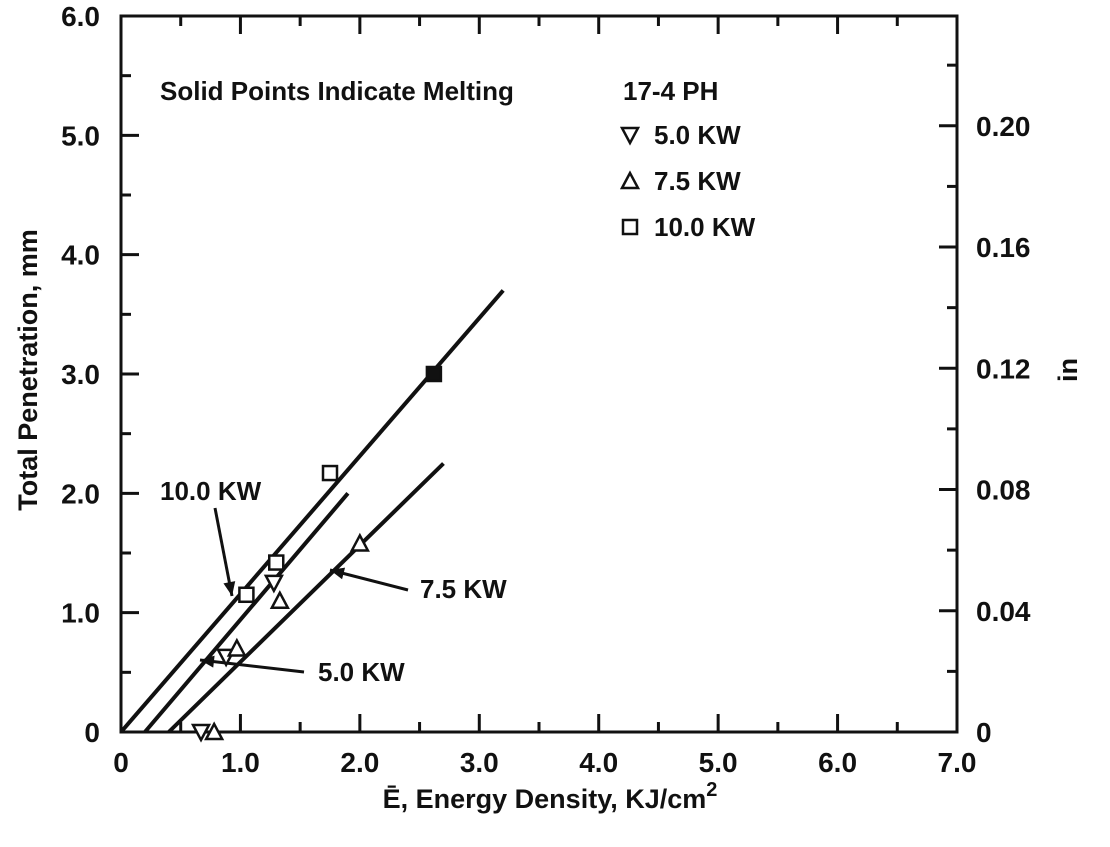 The image size is (1110, 847). I want to click on y-right-tick-label: 0.04, so click(1003, 611).